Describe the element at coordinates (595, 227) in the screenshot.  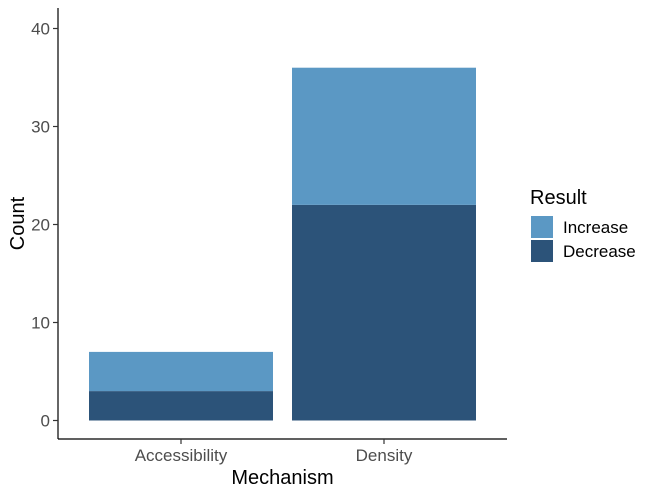
I see `legend-label-increase: Increase` at that location.